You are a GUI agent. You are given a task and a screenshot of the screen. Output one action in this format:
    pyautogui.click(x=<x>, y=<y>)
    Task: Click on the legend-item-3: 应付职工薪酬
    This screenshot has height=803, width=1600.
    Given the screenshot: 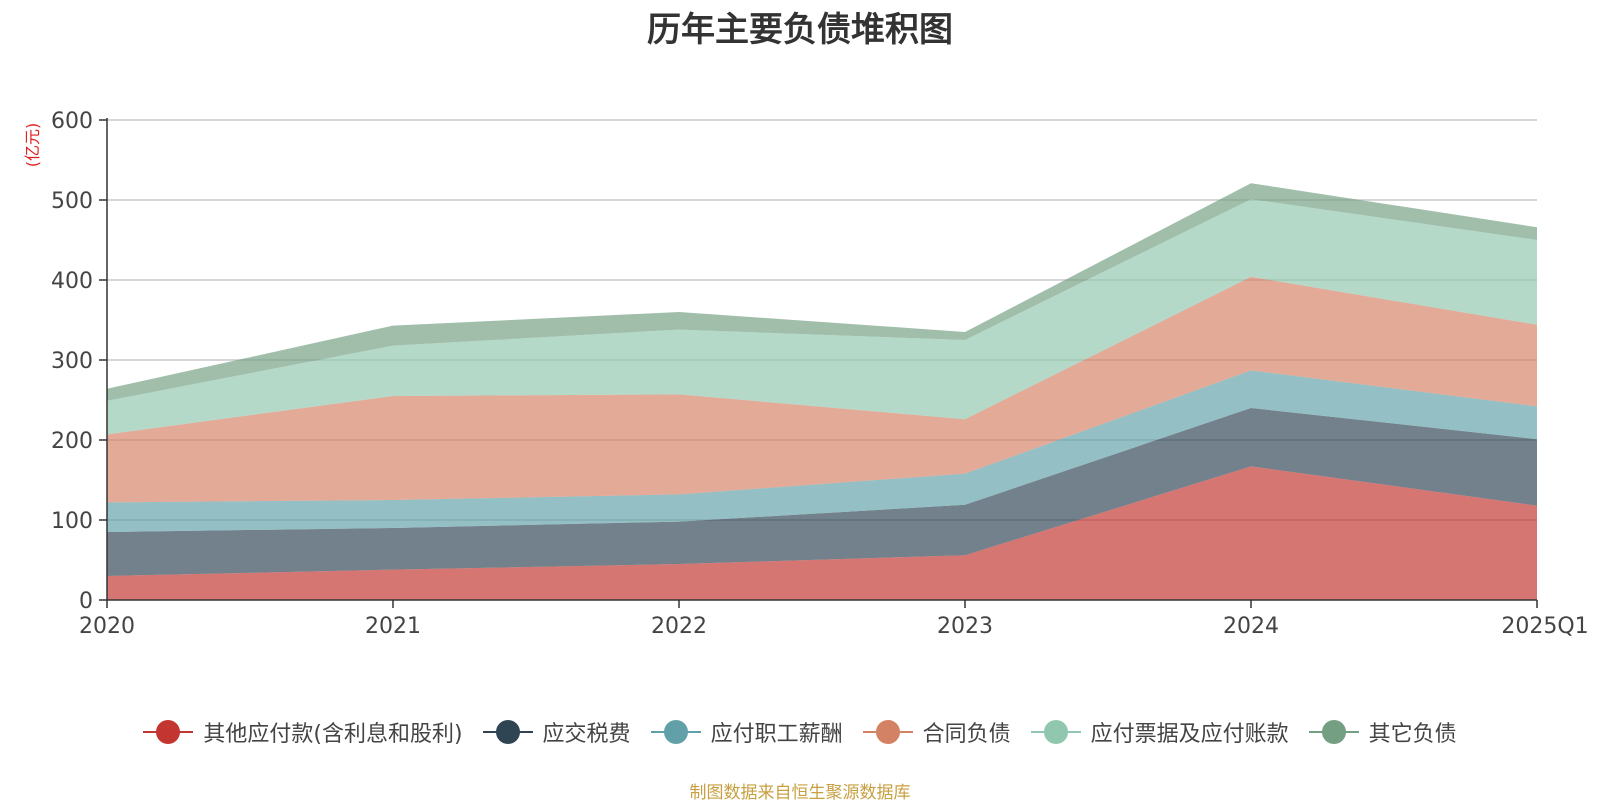 What is the action you would take?
    pyautogui.click(x=746, y=732)
    